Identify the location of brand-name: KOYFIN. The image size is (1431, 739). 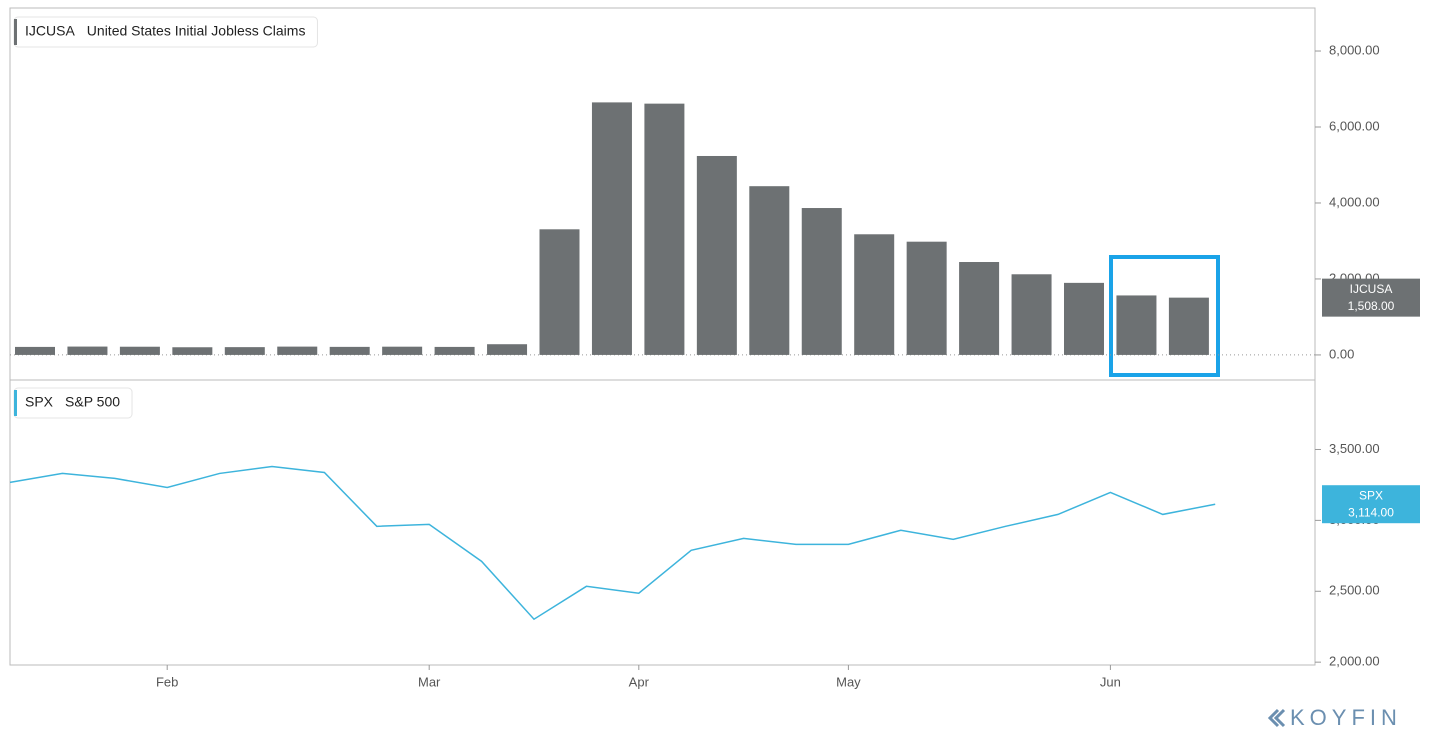
(1346, 717).